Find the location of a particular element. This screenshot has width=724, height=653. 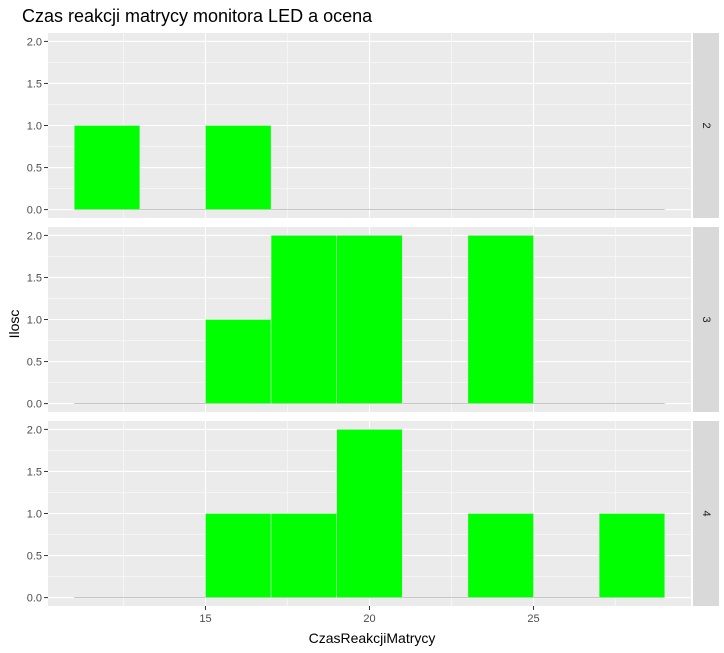

x-tick-label: 20 is located at coordinates (369, 619).